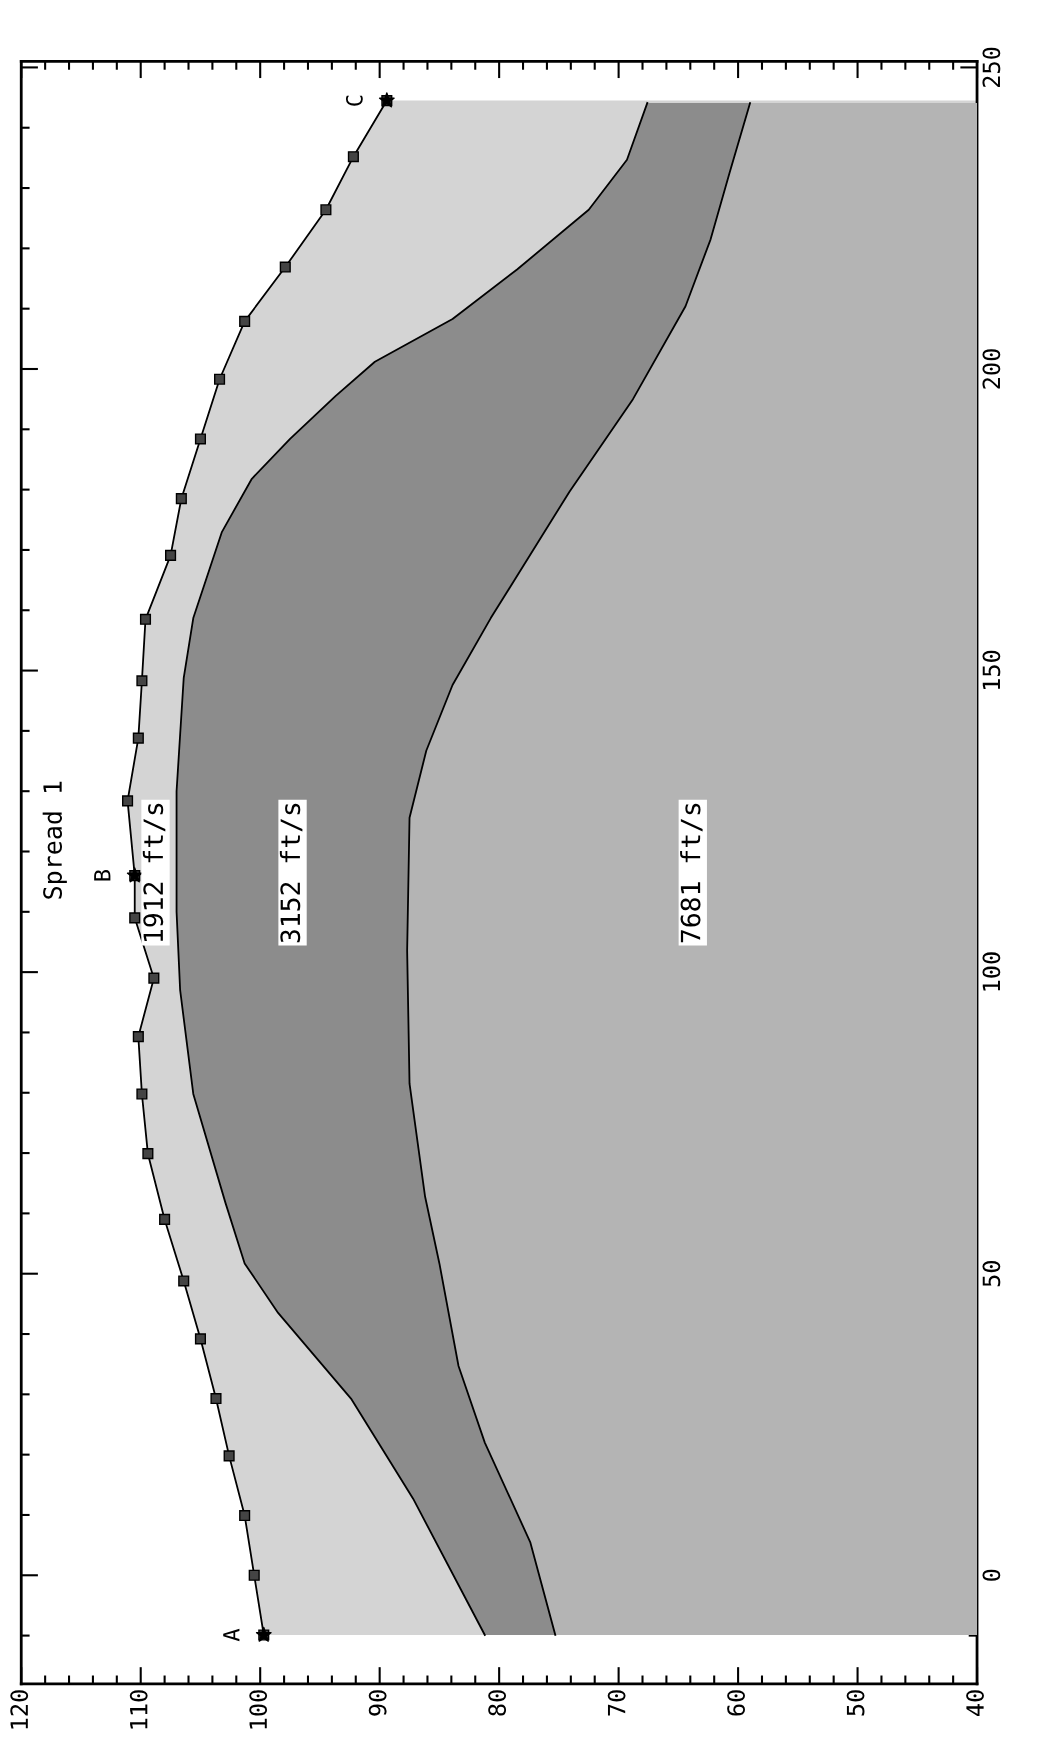 This screenshot has height=1754, width=1062. What do you see at coordinates (291, 873) in the screenshot?
I see `annotation: 3152 ft/s` at bounding box center [291, 873].